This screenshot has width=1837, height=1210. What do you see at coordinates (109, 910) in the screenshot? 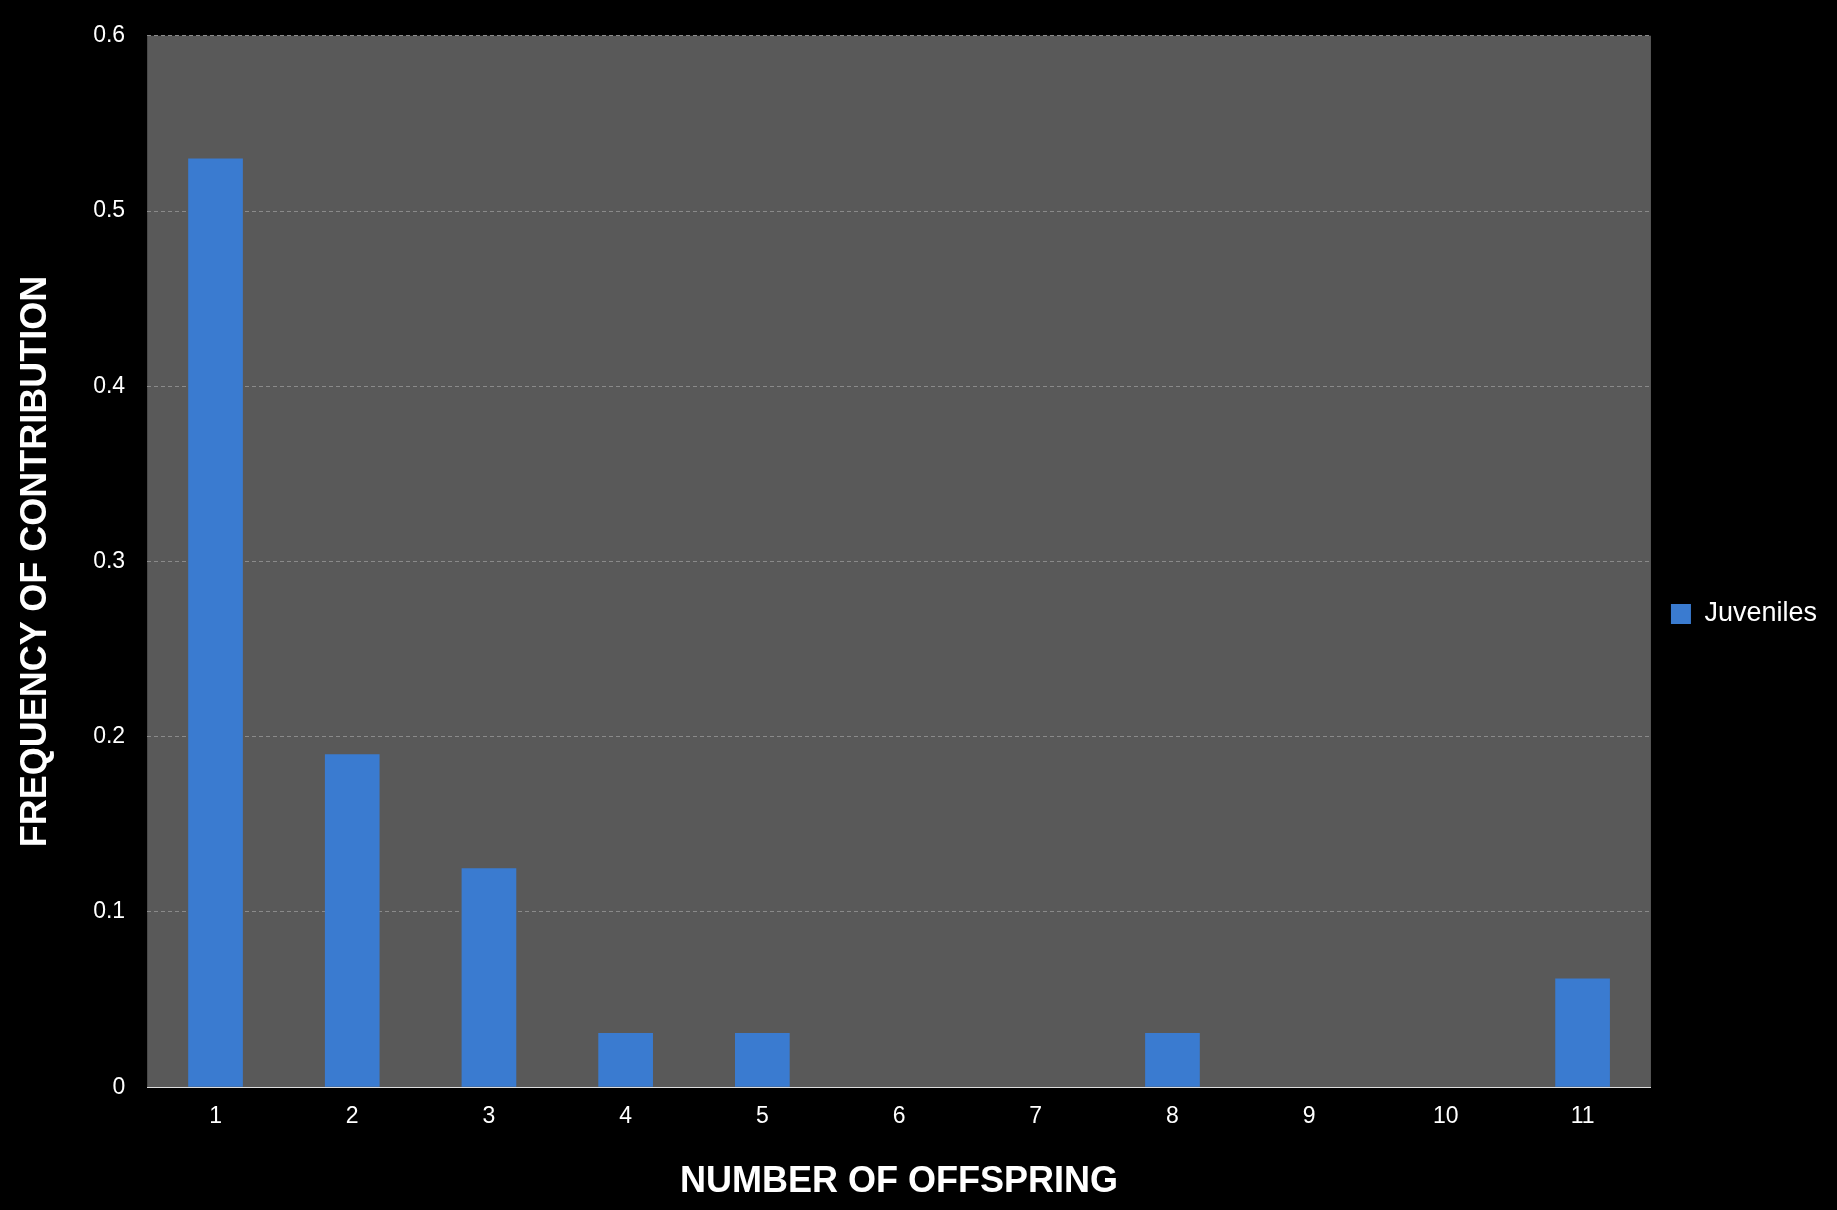
I see `y-tick-label: 0.1` at bounding box center [109, 910].